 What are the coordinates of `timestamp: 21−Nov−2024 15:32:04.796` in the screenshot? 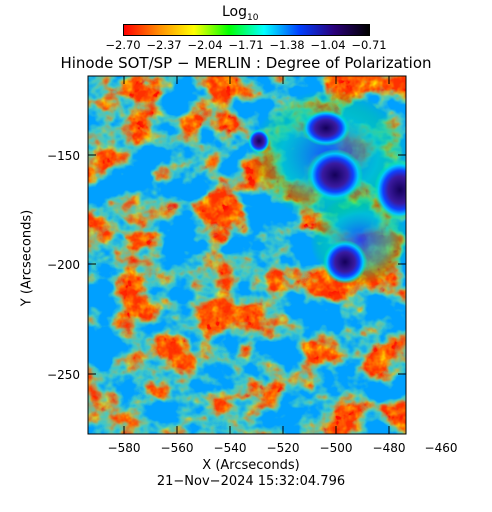 It's located at (251, 481).